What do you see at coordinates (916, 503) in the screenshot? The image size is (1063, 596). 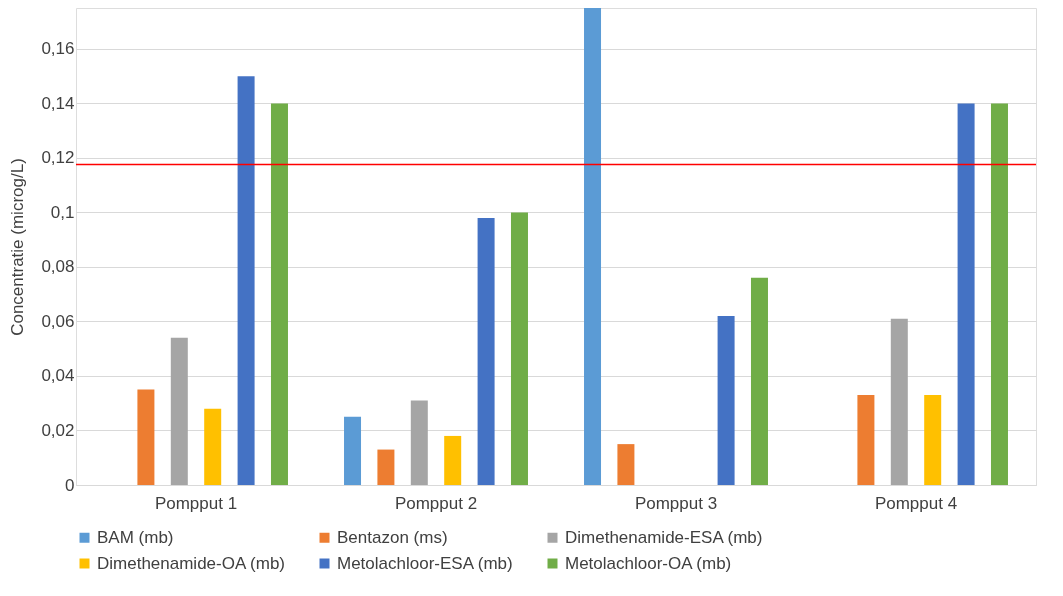 I see `x-tick-label: Pompput 4` at bounding box center [916, 503].